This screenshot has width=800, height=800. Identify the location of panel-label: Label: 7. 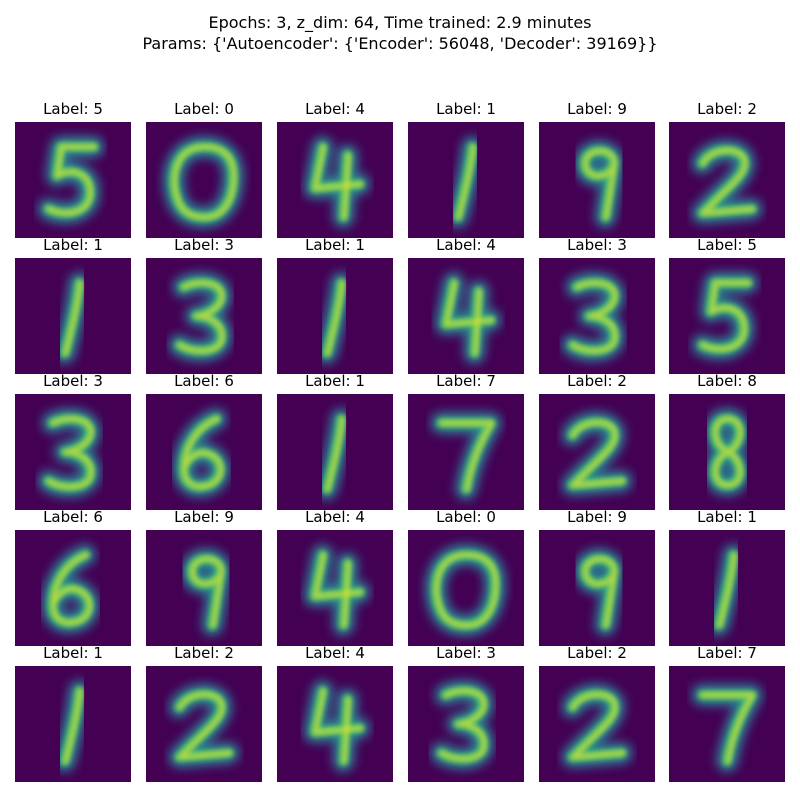
(727, 653).